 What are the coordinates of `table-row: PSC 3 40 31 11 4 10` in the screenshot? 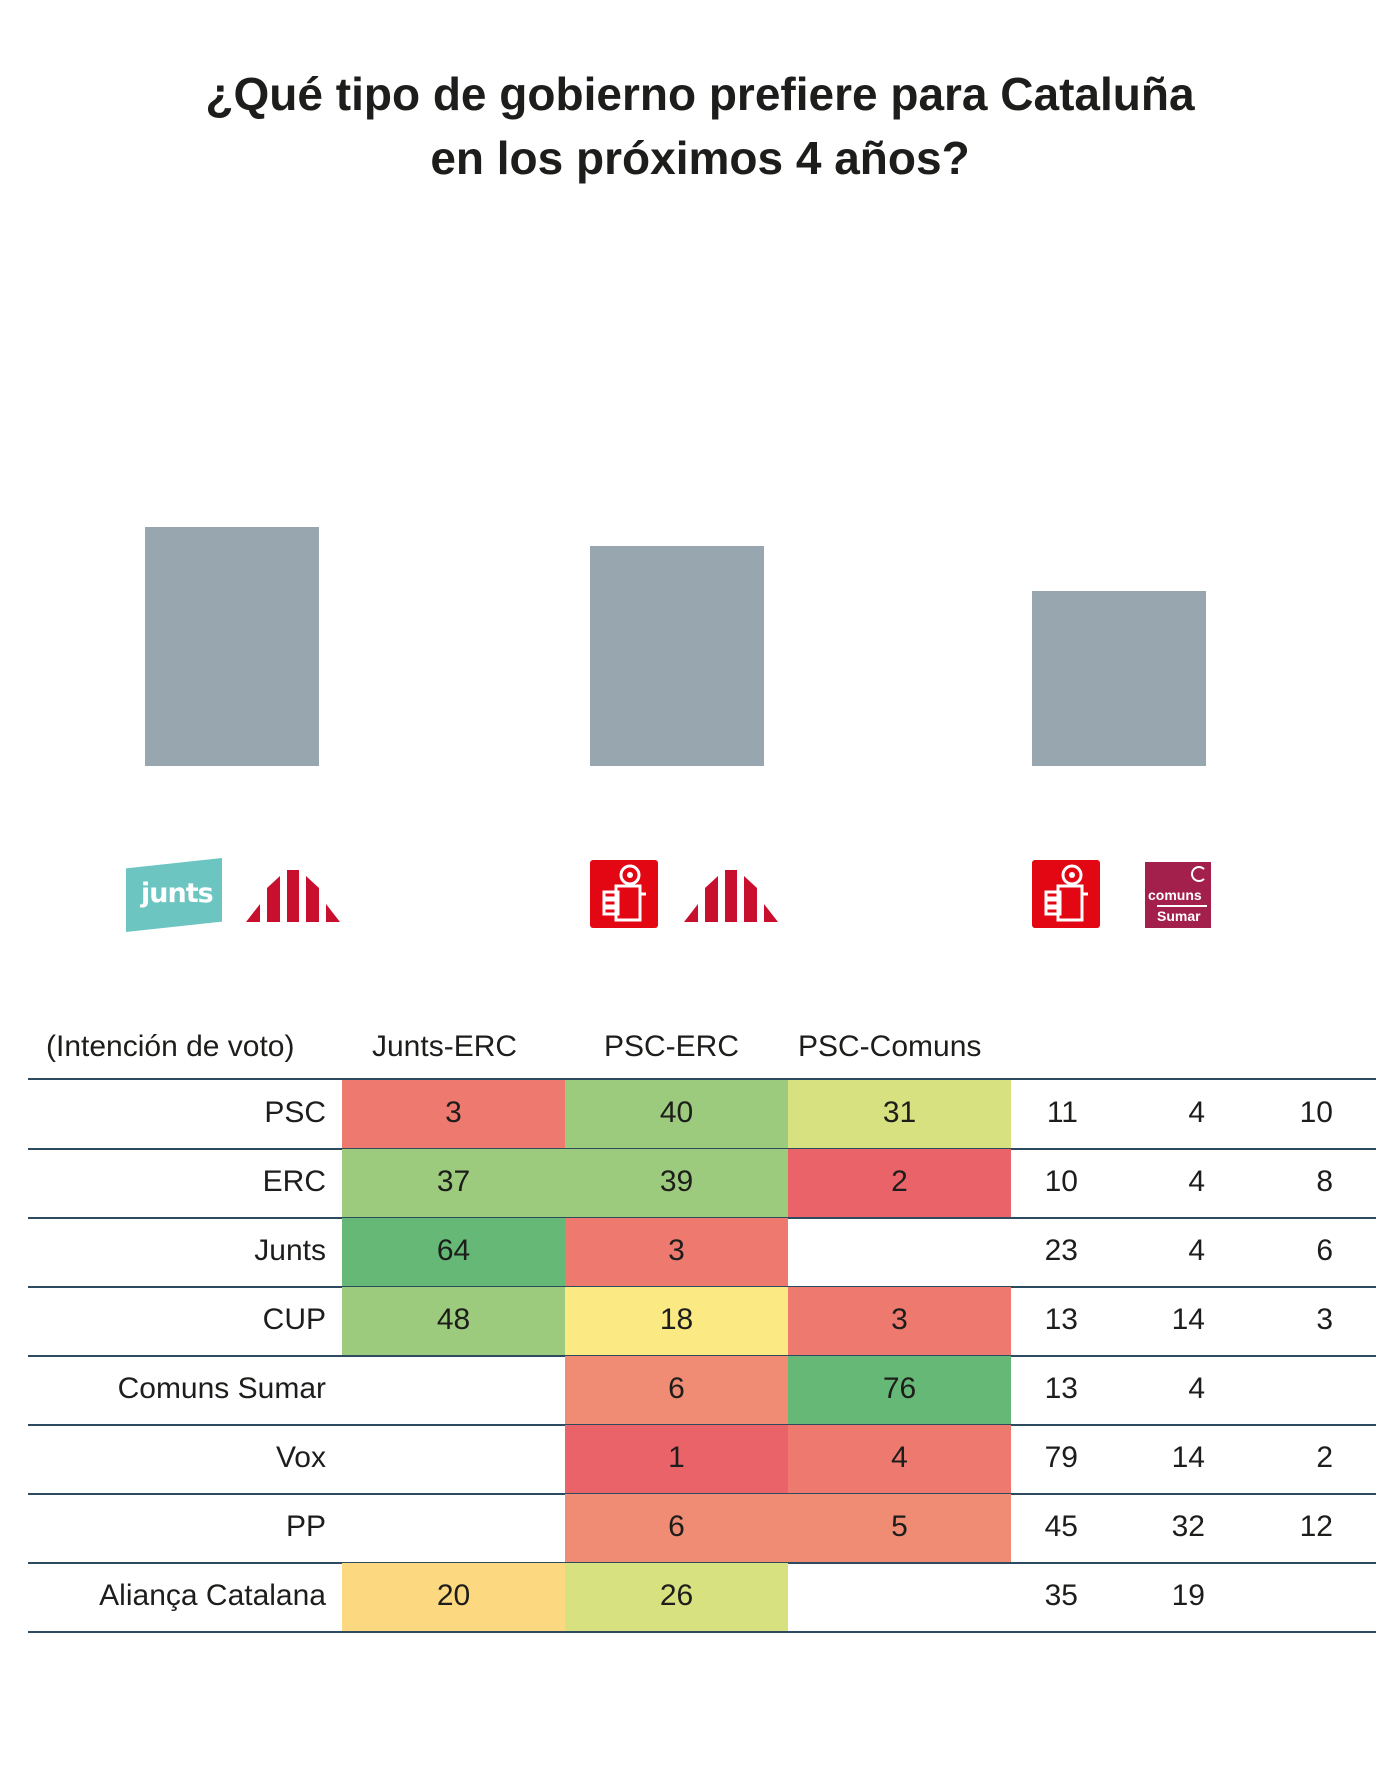 It's located at (702, 1114).